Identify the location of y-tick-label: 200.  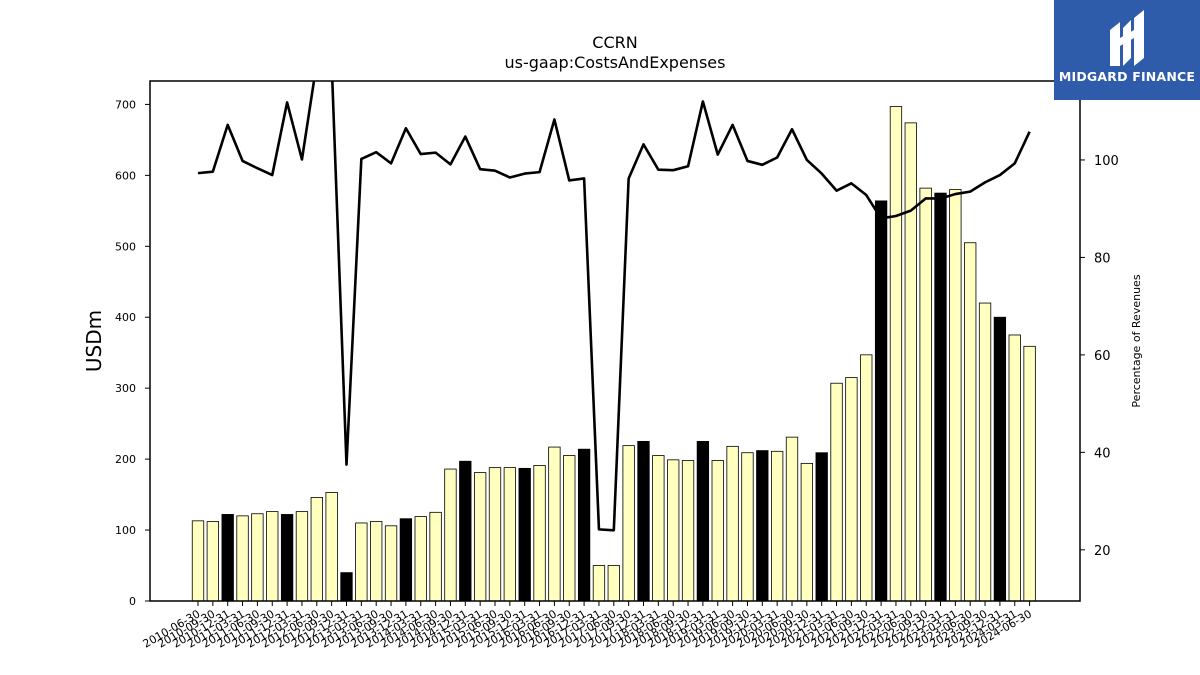
(125, 459).